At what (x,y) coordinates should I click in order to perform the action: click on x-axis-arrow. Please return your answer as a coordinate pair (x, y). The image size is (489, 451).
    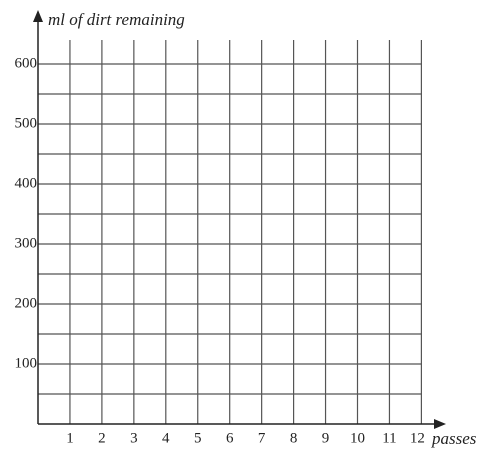
    Looking at the image, I should click on (440, 424).